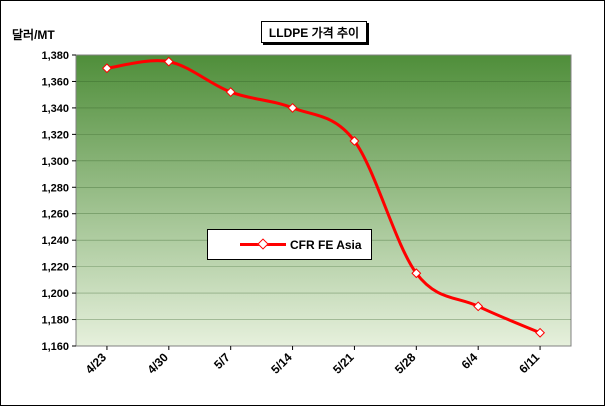  I want to click on y-tick-label: 1,240, so click(55, 241).